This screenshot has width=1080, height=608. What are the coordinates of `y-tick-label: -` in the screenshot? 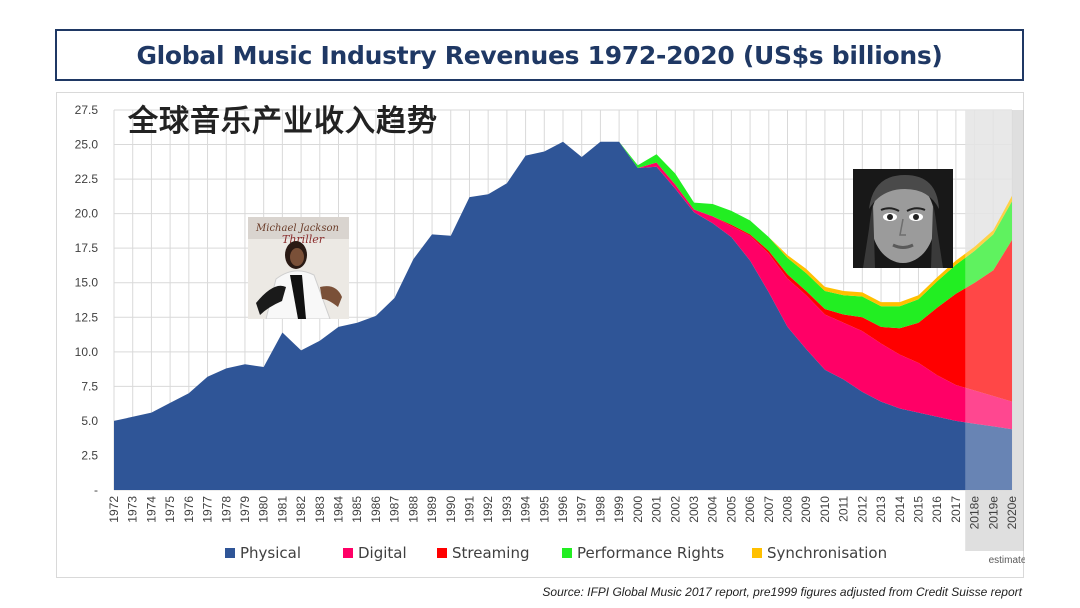 It's located at (96, 490).